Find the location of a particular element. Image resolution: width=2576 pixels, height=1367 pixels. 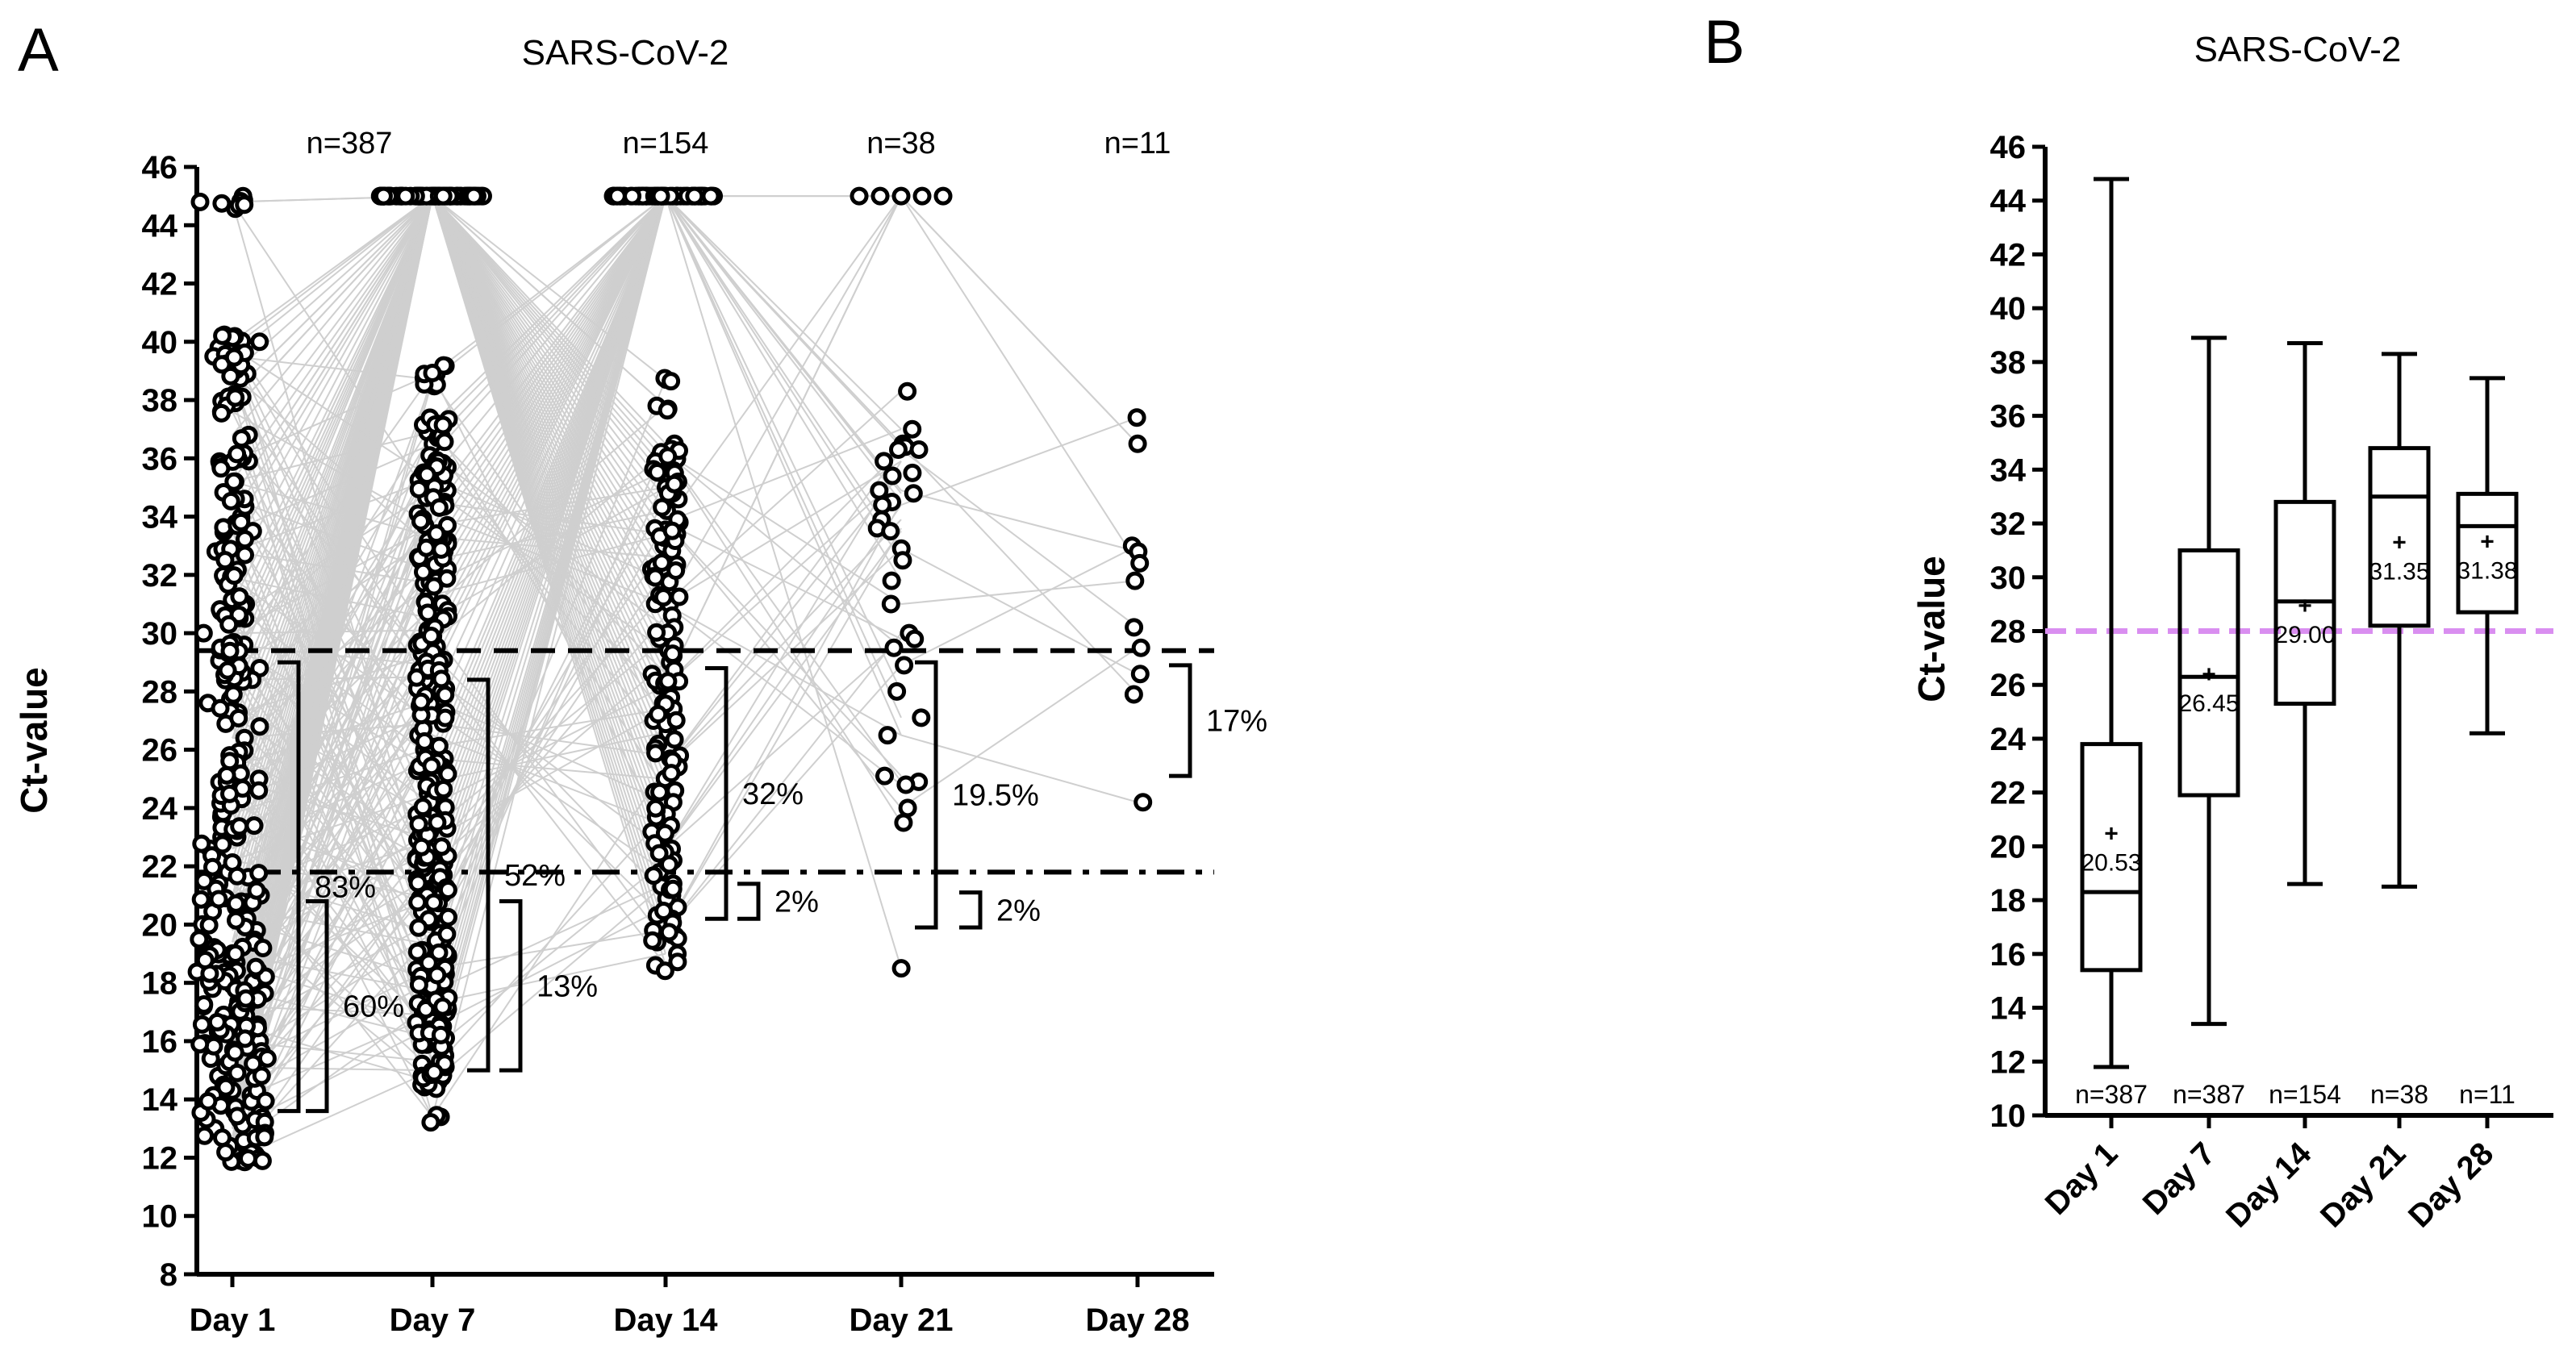

y-tick-label: 26 is located at coordinates (2008, 685).